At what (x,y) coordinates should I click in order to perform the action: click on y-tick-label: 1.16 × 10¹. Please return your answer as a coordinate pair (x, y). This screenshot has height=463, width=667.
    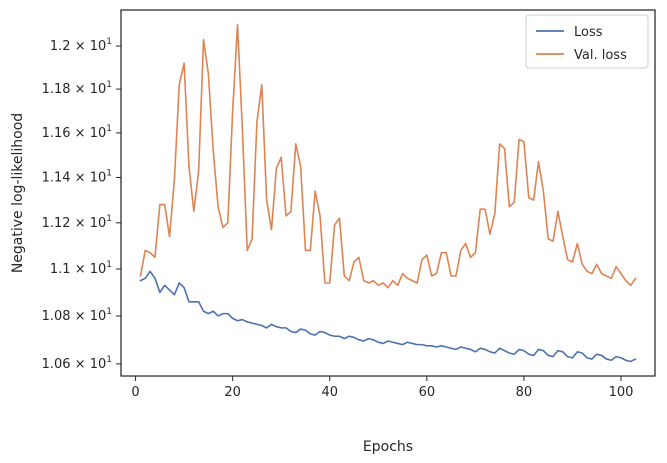
    Looking at the image, I should click on (77, 132).